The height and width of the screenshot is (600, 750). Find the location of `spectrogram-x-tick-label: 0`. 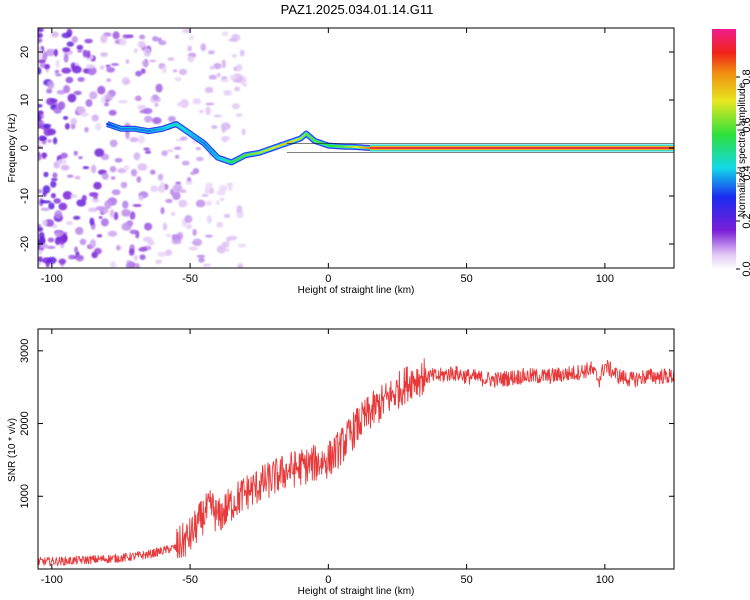

spectrogram-x-tick-label: 0 is located at coordinates (328, 279).